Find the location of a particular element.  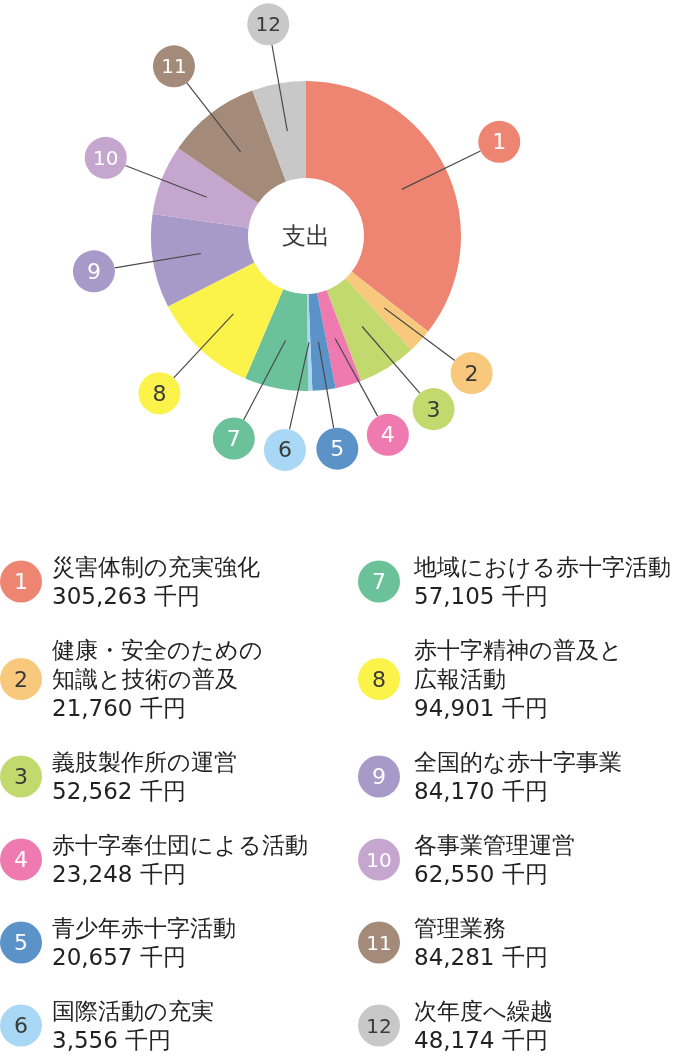

data-label: 23,248 千円 is located at coordinates (119, 874).